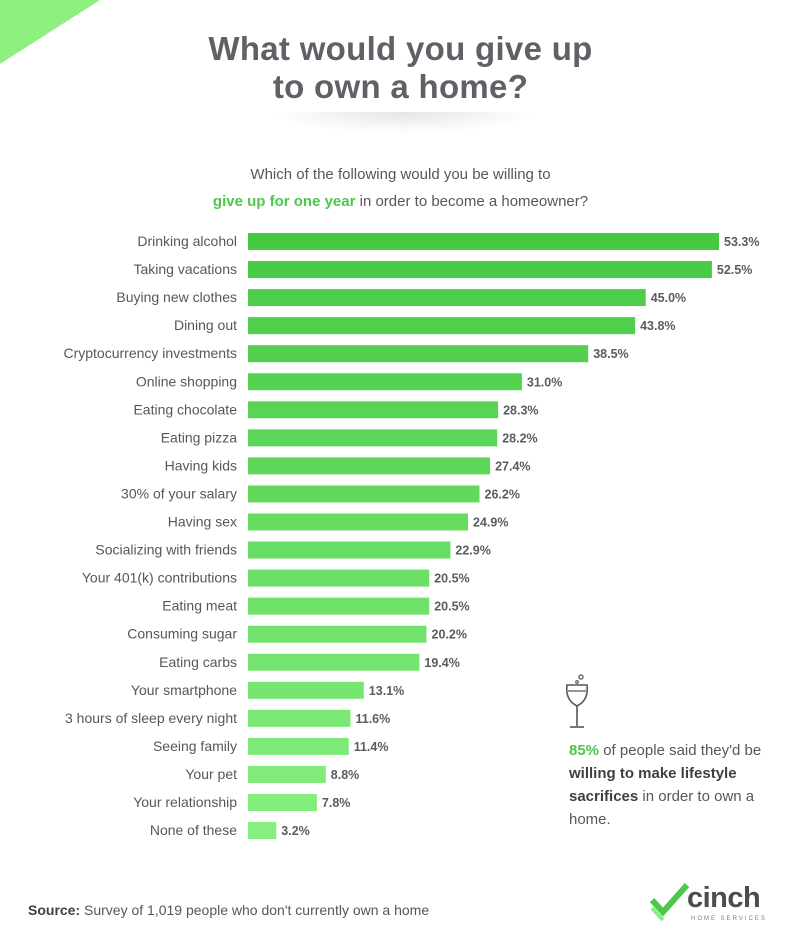 The image size is (801, 945). What do you see at coordinates (198, 662) in the screenshot?
I see `category-label: Eating carbs` at bounding box center [198, 662].